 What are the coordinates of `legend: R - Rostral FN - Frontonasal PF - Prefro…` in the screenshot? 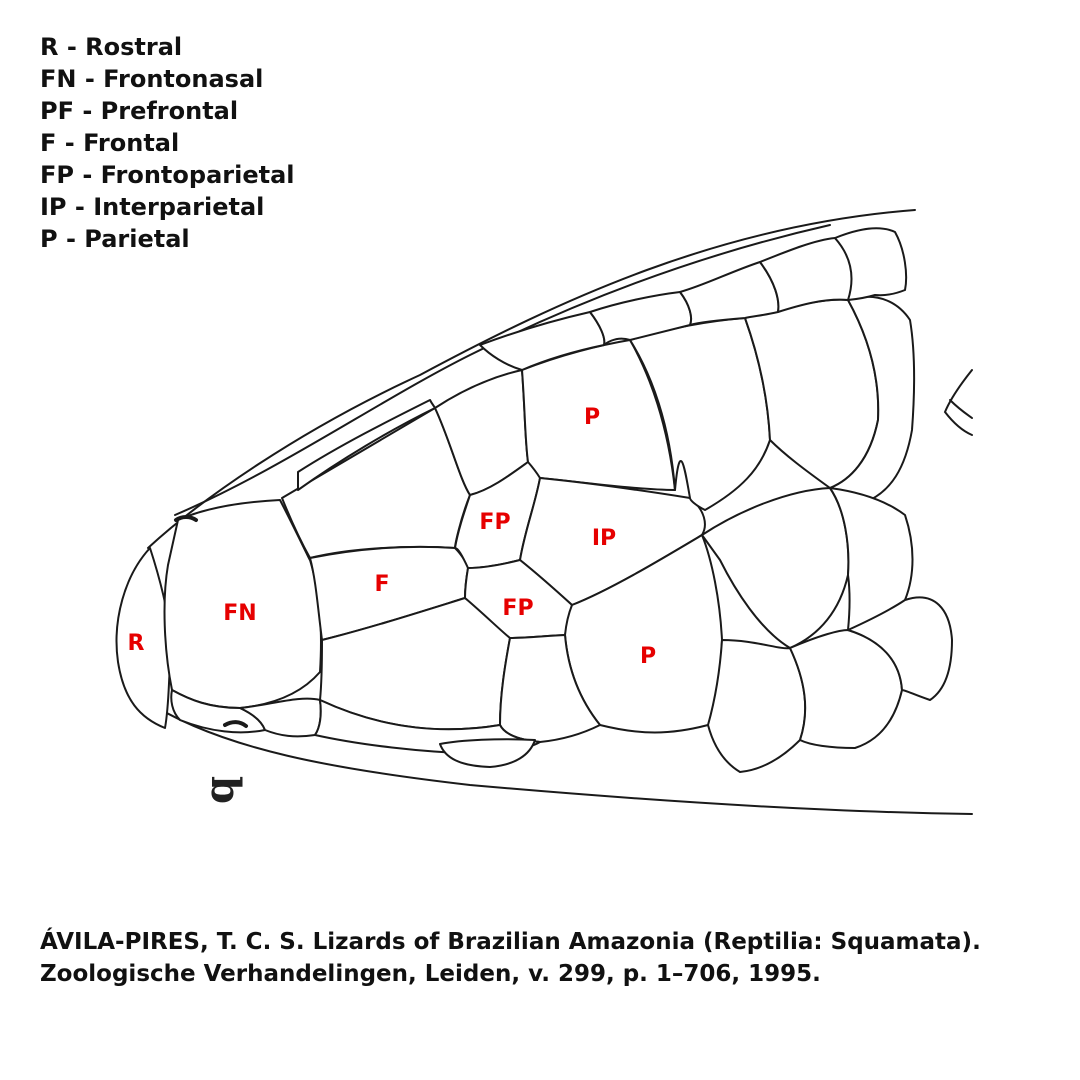 It's located at (167, 143).